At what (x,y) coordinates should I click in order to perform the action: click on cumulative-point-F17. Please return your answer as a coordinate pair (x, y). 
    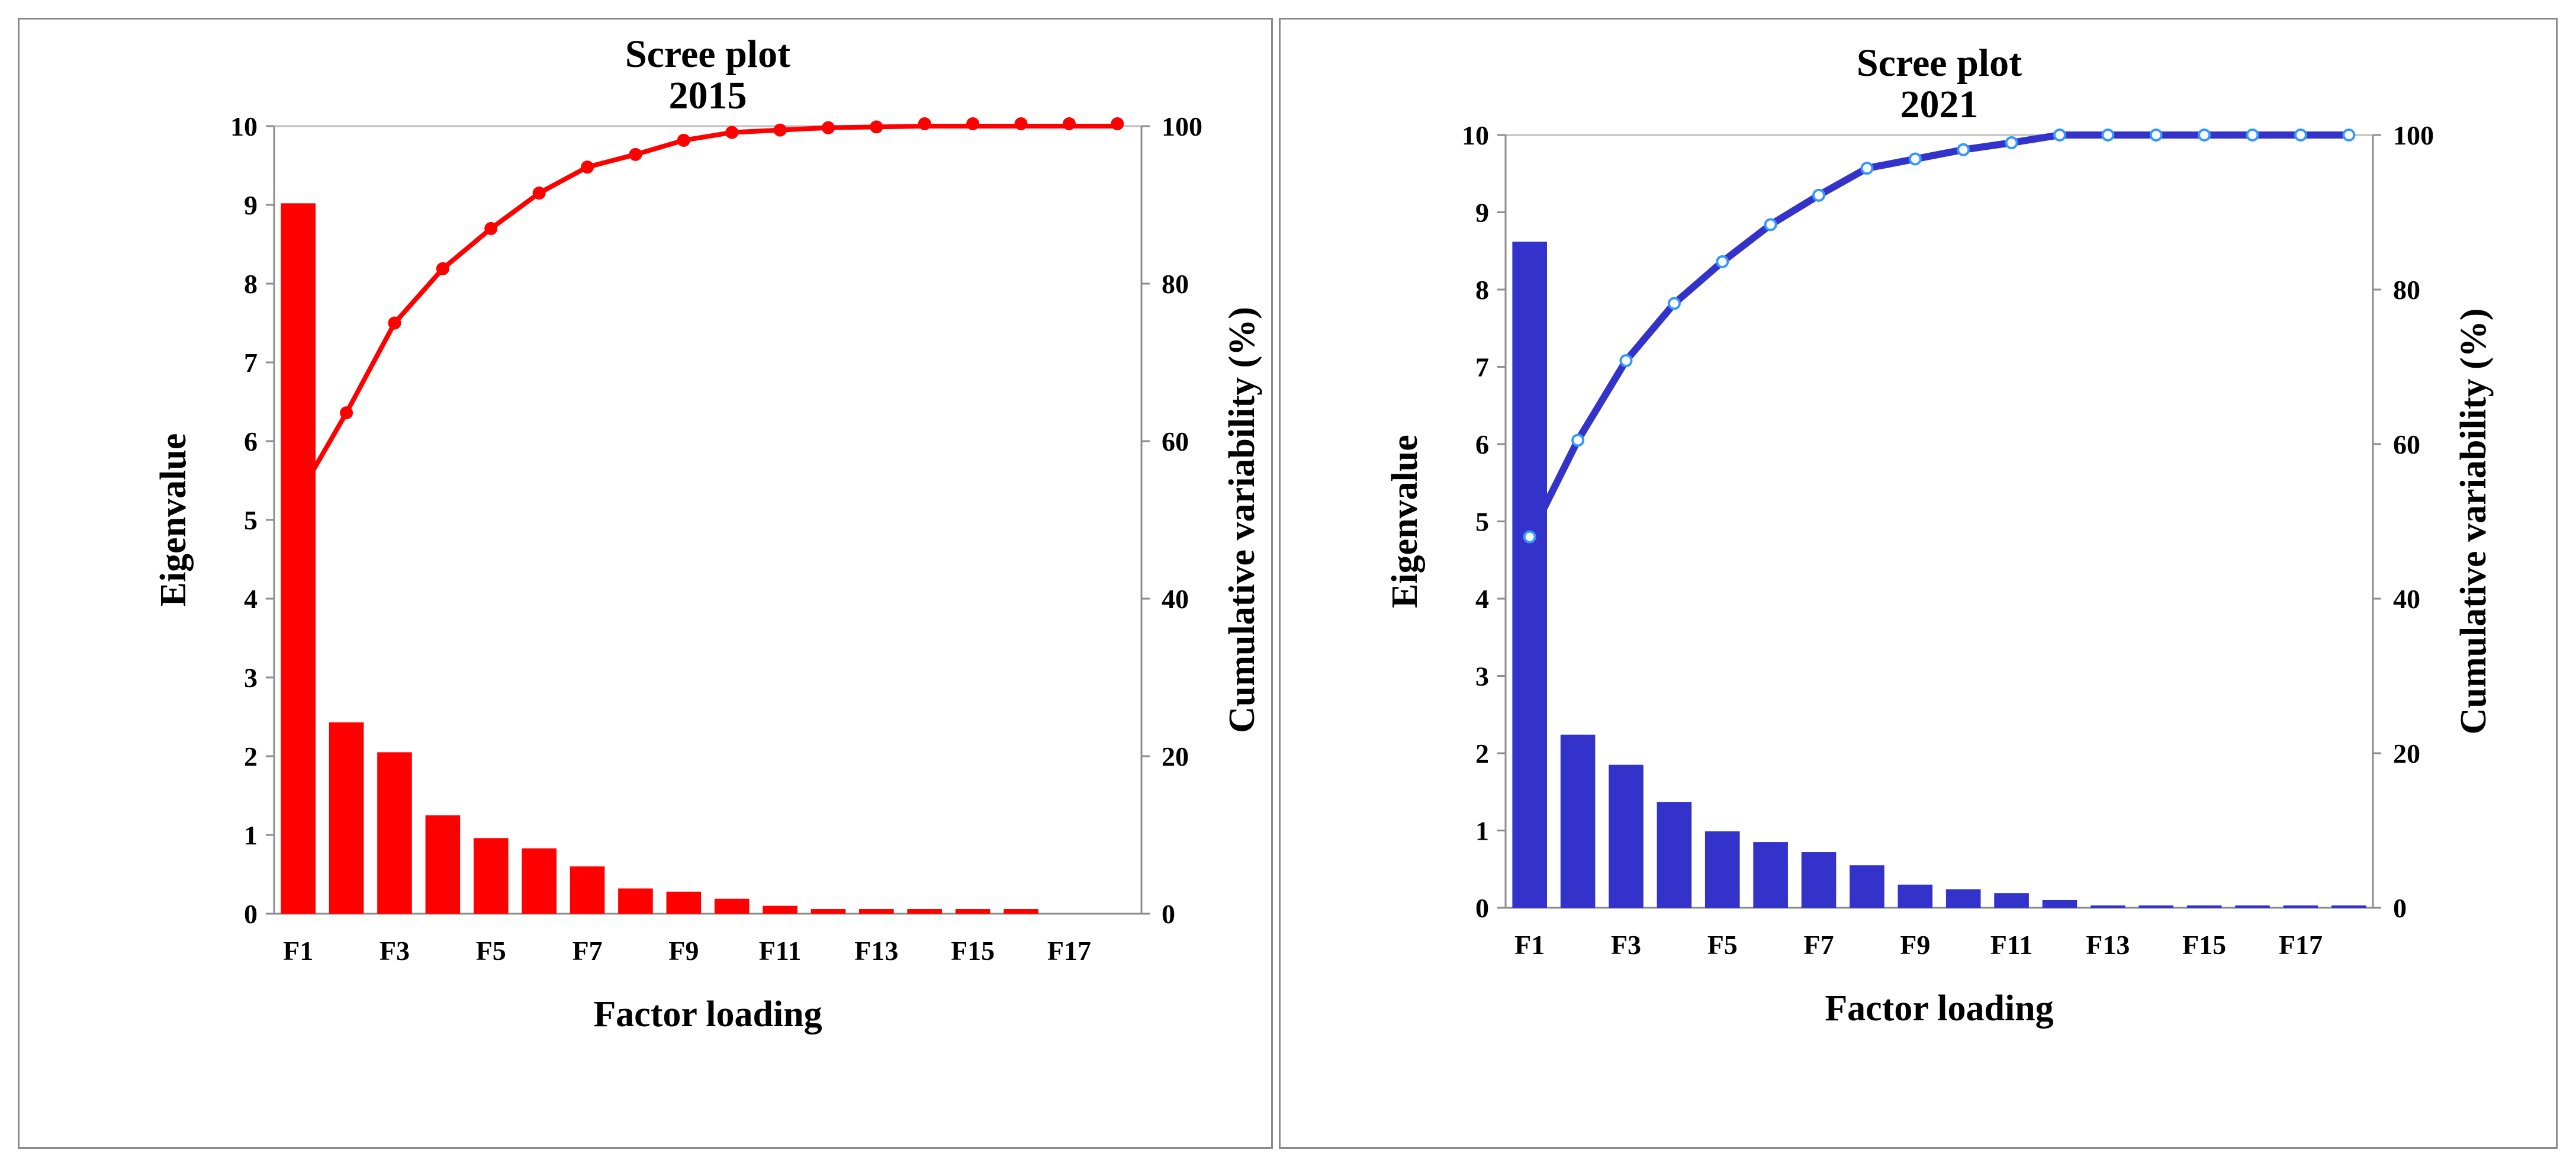
    Looking at the image, I should click on (2300, 135).